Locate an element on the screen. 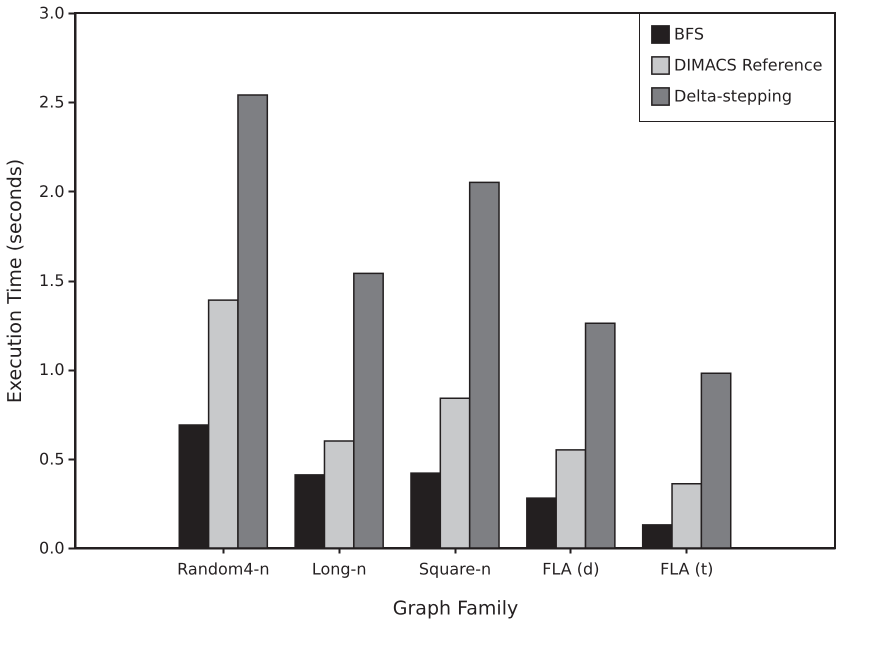 The image size is (890, 660). x-tick-label: FLA (t) is located at coordinates (687, 569).